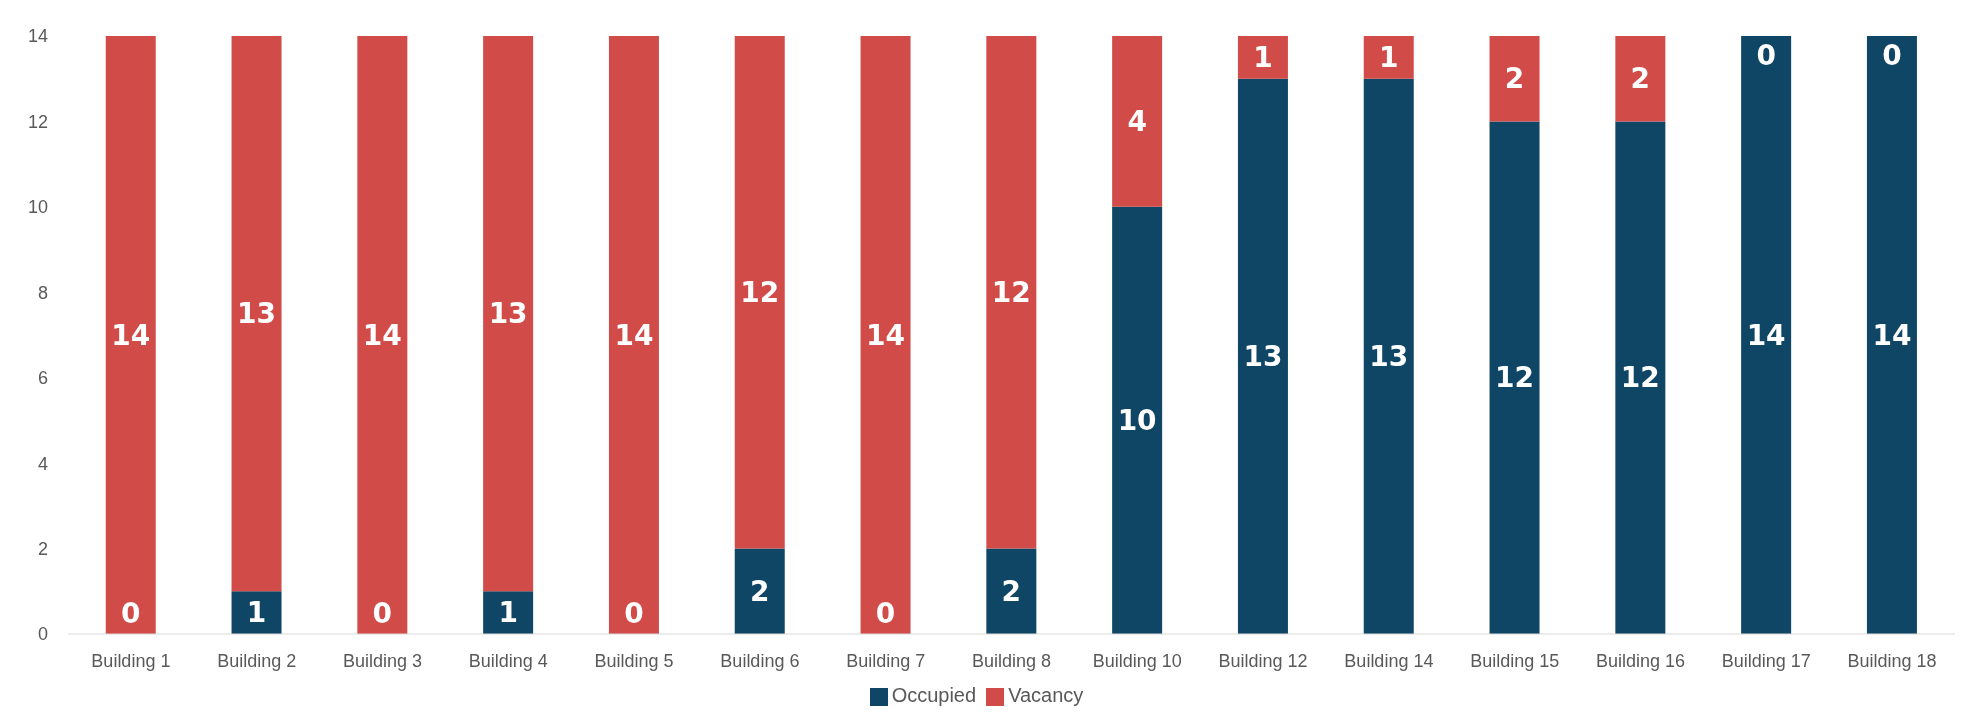 The height and width of the screenshot is (725, 1973). What do you see at coordinates (131, 660) in the screenshot?
I see `x-tick-label: Building 1` at bounding box center [131, 660].